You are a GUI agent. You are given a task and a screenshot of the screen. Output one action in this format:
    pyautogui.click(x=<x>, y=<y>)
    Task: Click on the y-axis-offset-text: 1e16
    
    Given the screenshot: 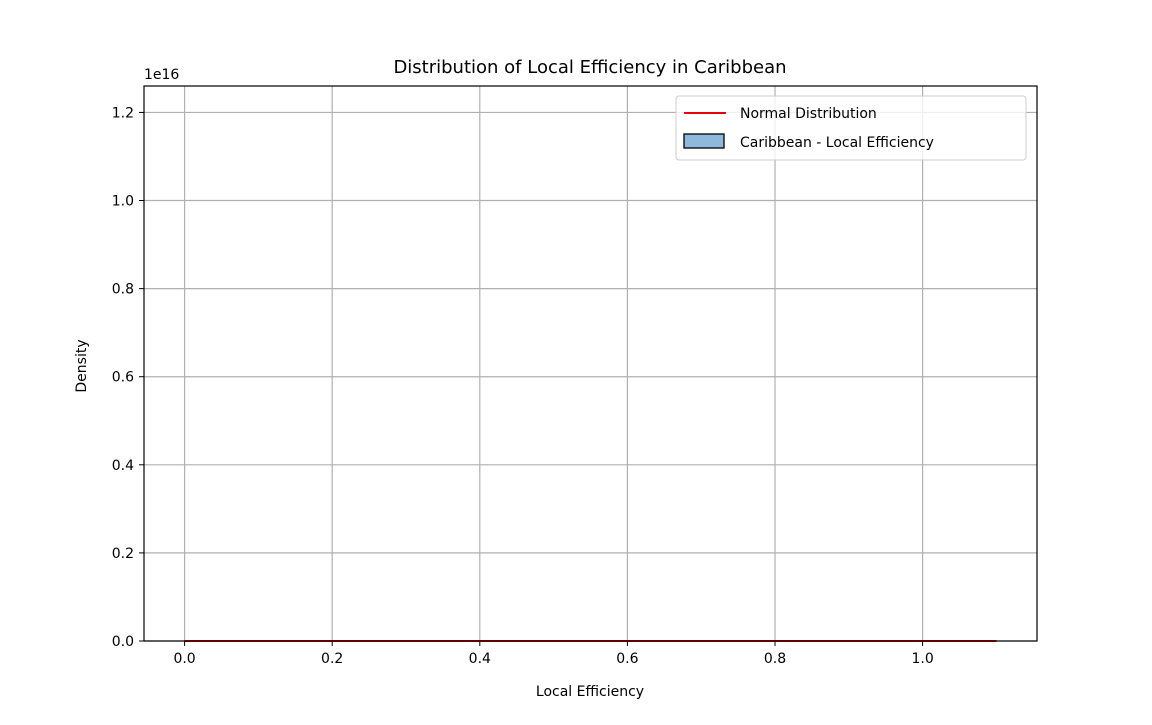 What is the action you would take?
    pyautogui.click(x=161, y=75)
    